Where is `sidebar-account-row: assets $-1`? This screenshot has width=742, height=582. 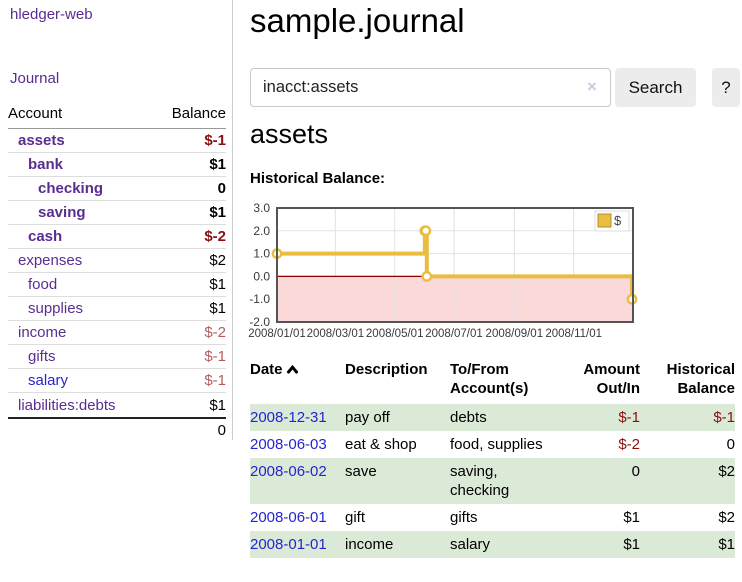 sidebar-account-row: assets $-1 is located at coordinates (117, 141).